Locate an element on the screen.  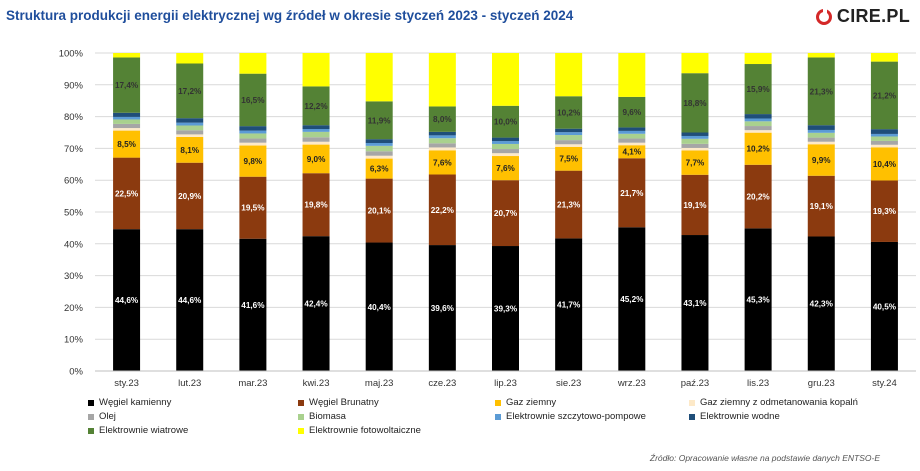
data-label: 42,4% is located at coordinates (316, 304).